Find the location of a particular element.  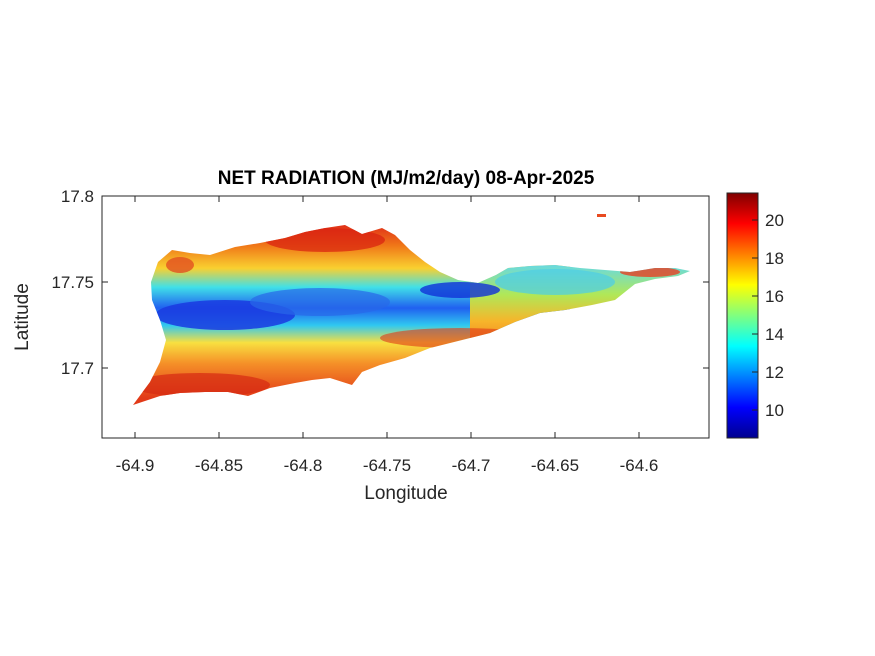

x-tick-label: -64.9 is located at coordinates (135, 465).